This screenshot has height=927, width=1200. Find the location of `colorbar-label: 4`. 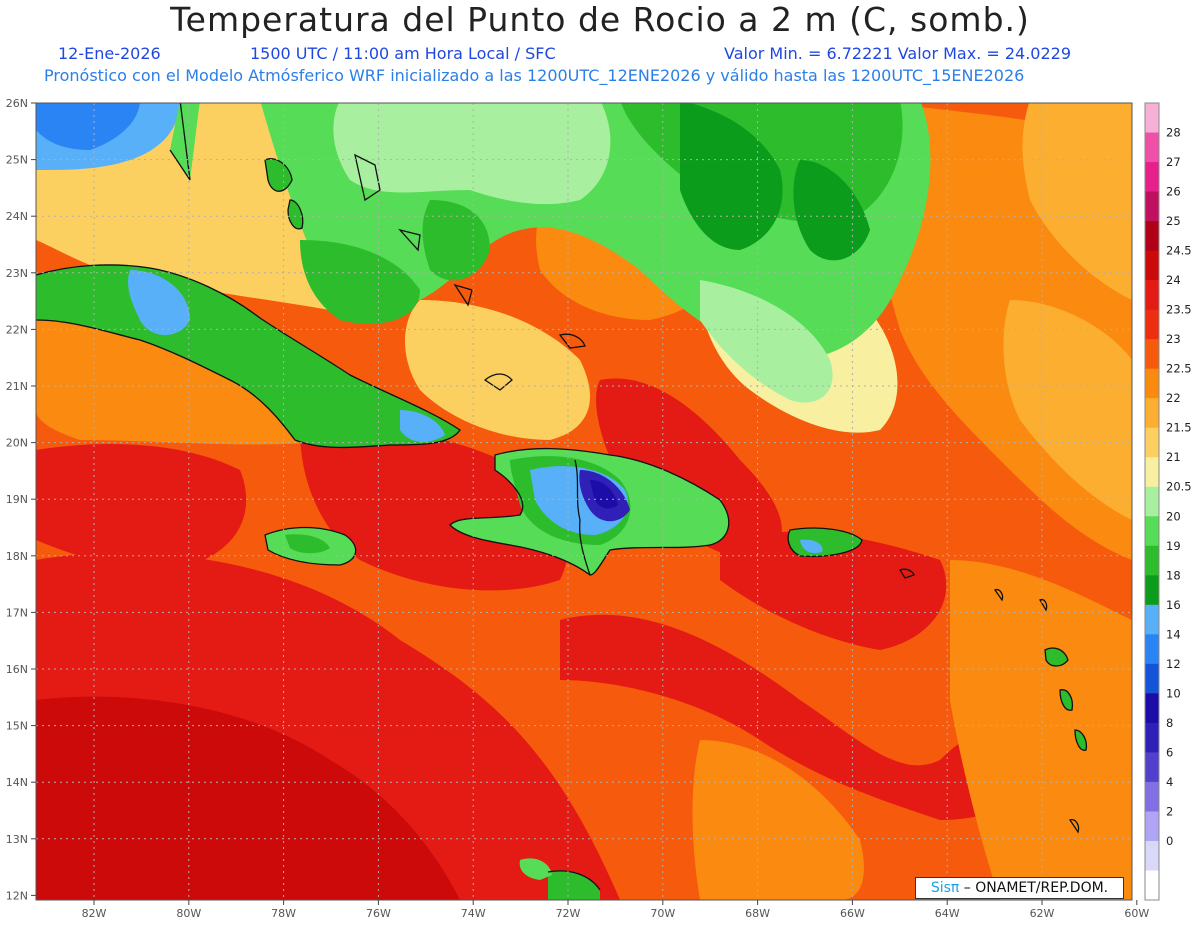

colorbar-label: 4 is located at coordinates (1169, 782).